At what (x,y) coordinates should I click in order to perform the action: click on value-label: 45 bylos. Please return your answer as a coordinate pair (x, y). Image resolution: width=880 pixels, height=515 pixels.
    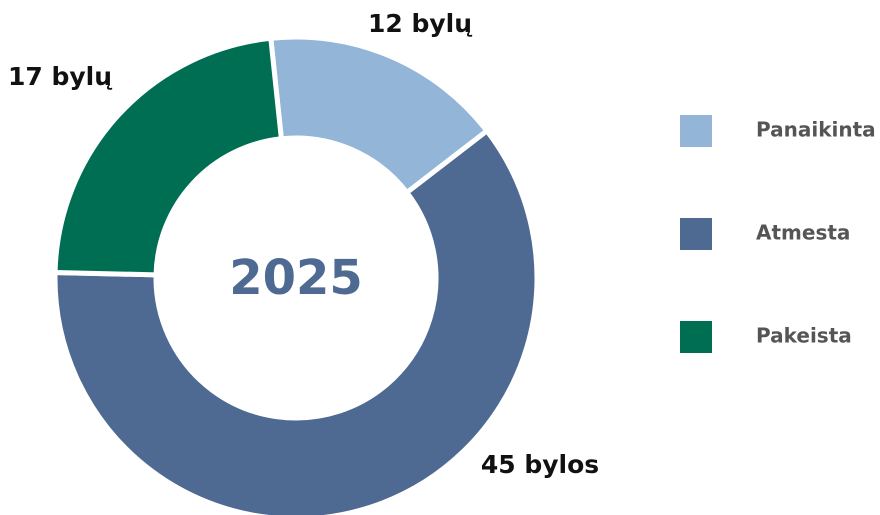
    Looking at the image, I should click on (540, 464).